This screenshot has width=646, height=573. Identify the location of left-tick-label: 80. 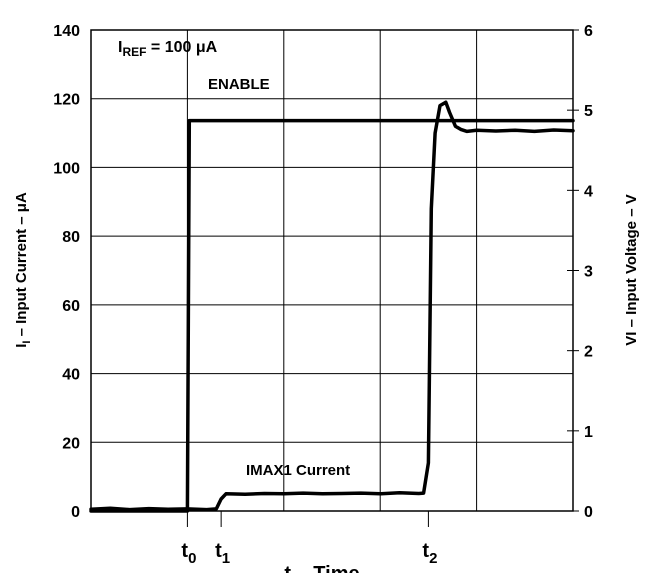
(71, 237).